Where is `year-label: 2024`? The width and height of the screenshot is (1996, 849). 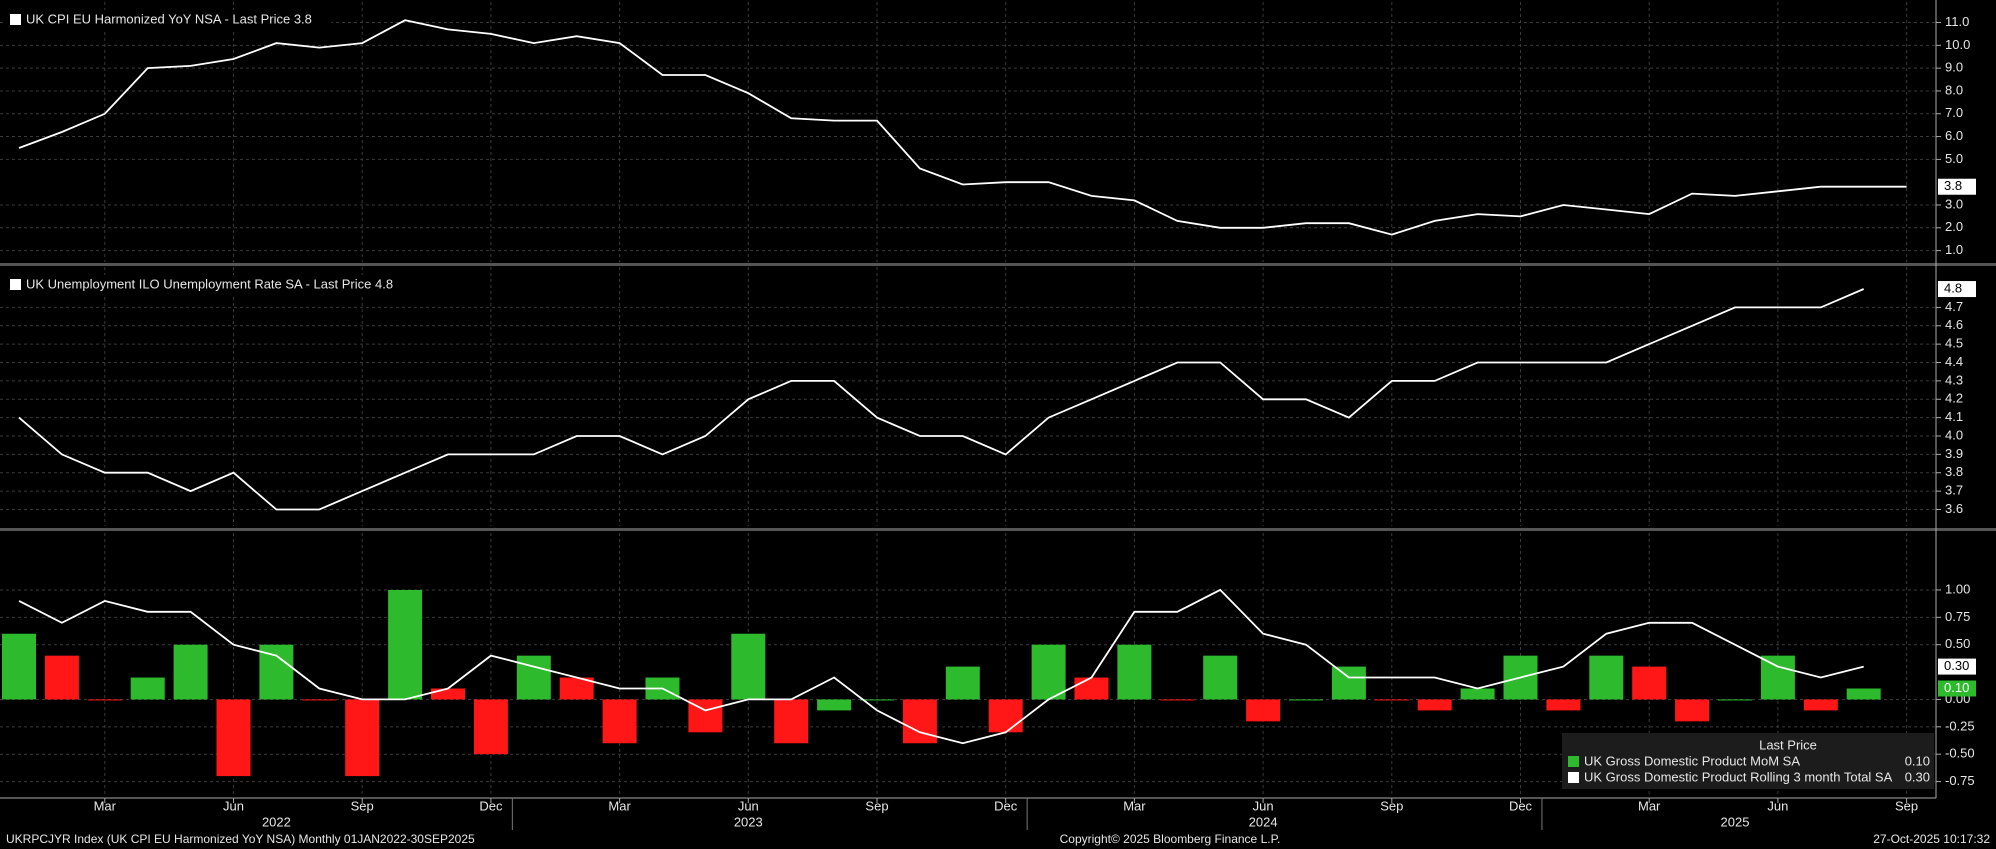 year-label: 2024 is located at coordinates (1263, 821).